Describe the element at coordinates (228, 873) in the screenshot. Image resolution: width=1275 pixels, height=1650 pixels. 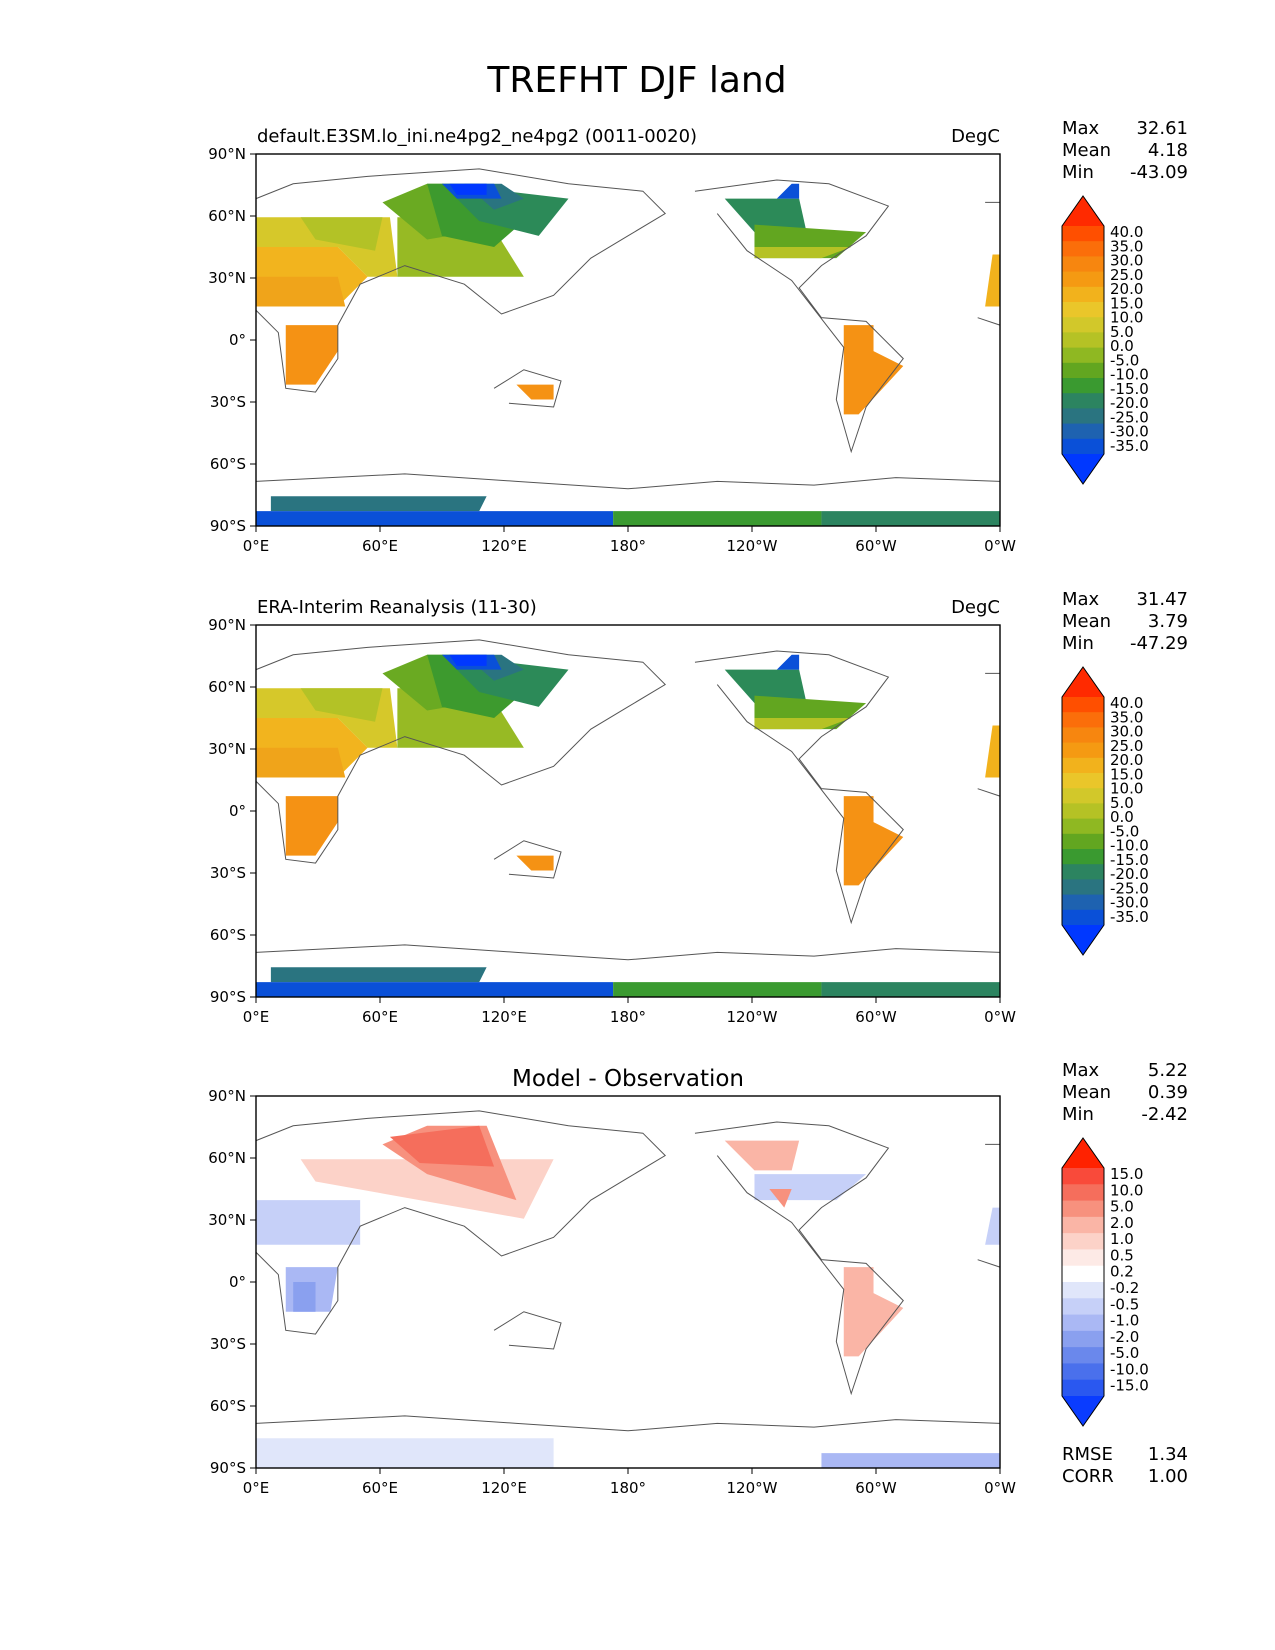
I see `y-tick-label: 30°S` at that location.